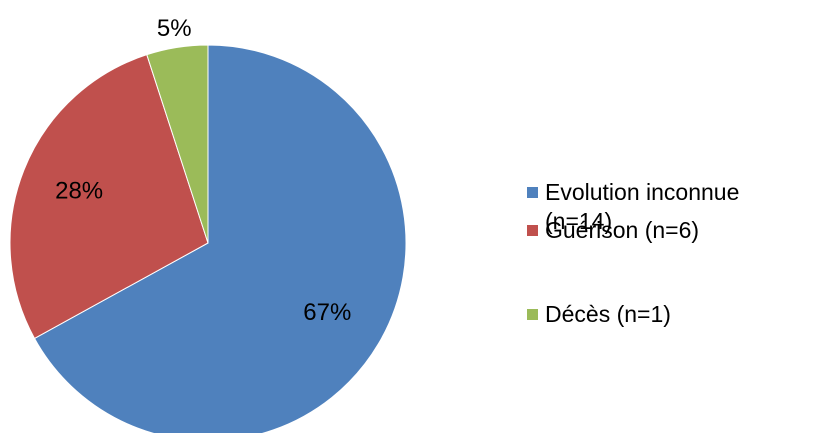 This screenshot has height=433, width=815. I want to click on data-label: 28%, so click(79, 190).